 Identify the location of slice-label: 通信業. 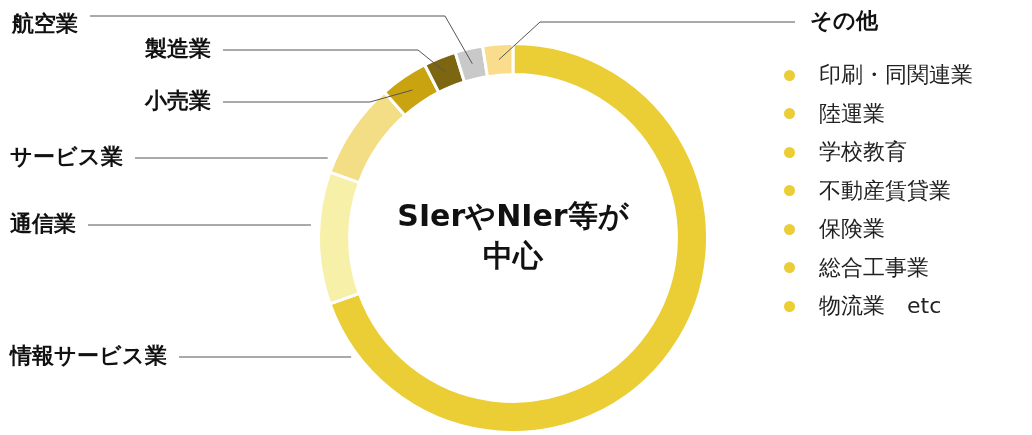
(42, 223).